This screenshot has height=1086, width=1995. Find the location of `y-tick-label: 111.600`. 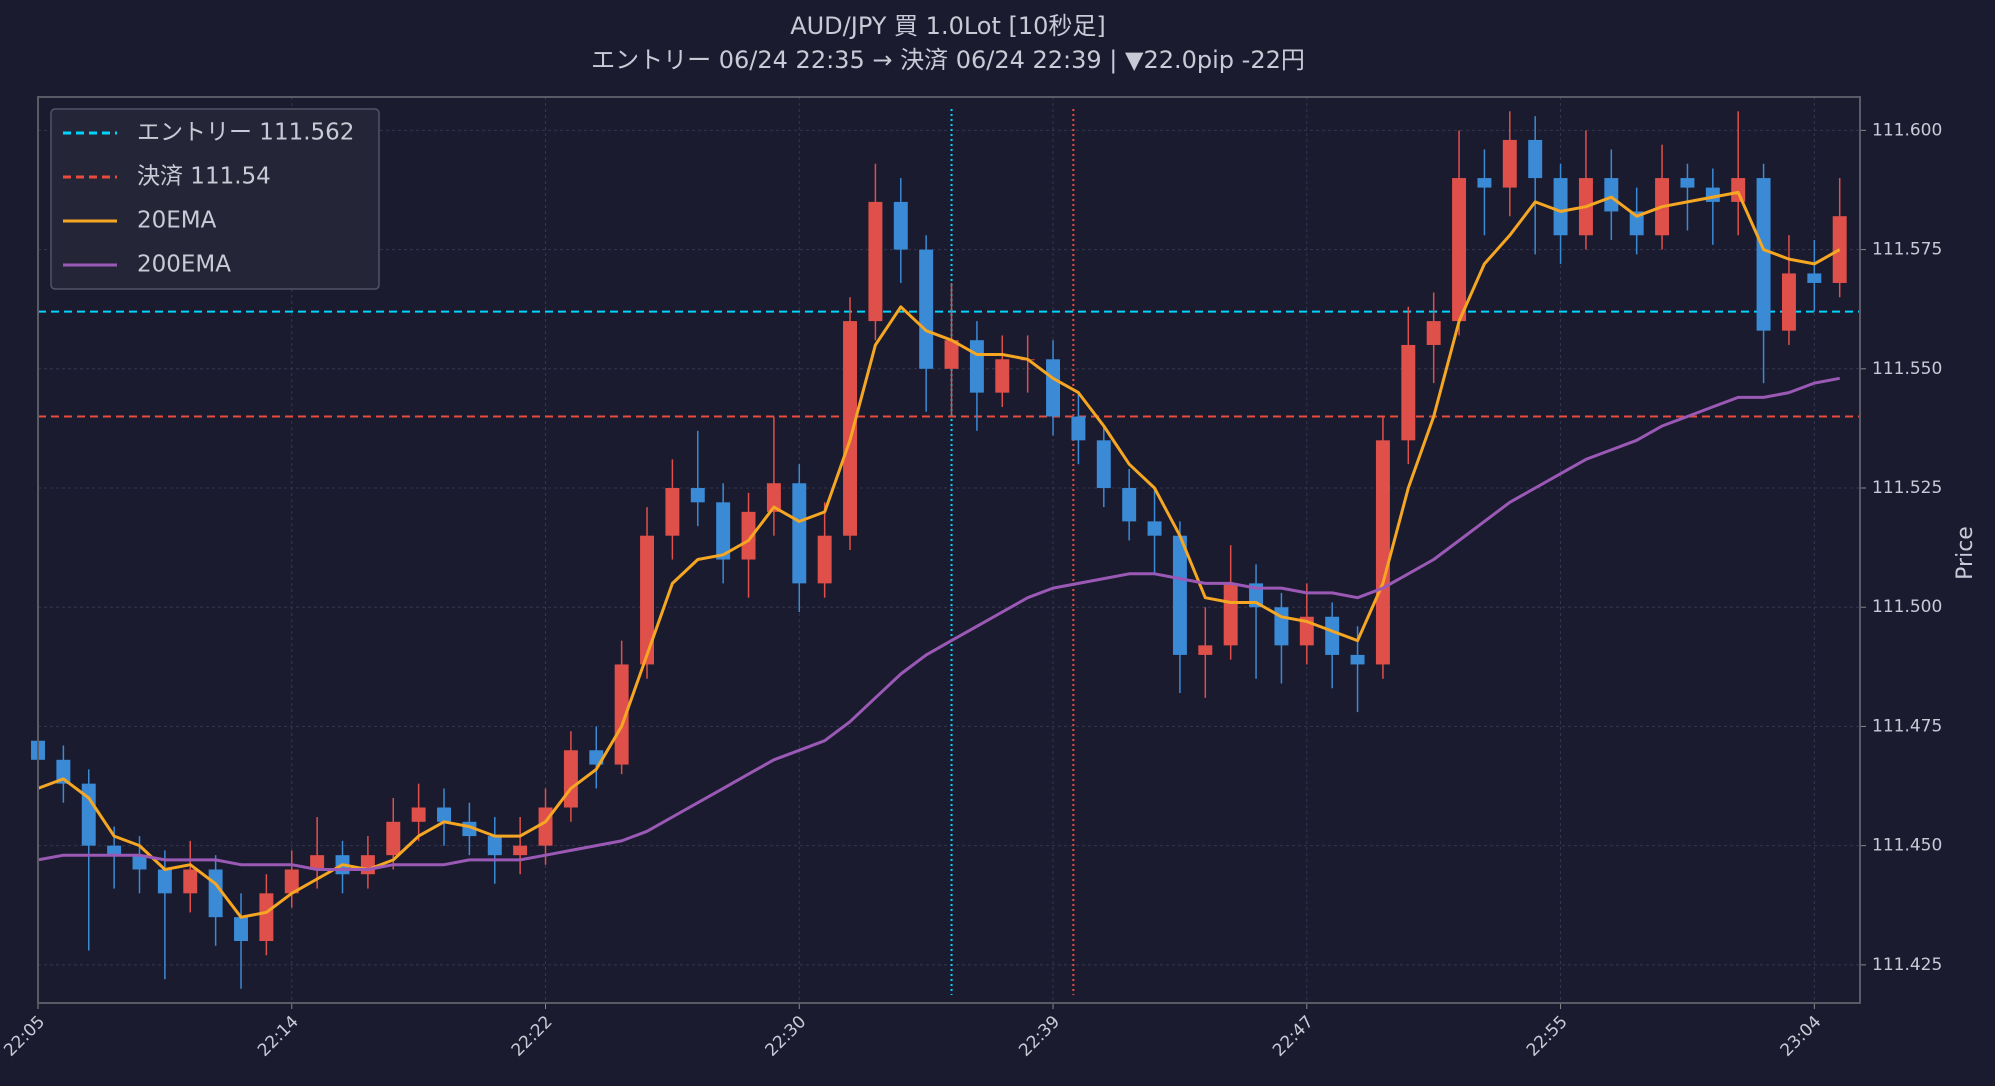

y-tick-label: 111.600 is located at coordinates (1907, 130).